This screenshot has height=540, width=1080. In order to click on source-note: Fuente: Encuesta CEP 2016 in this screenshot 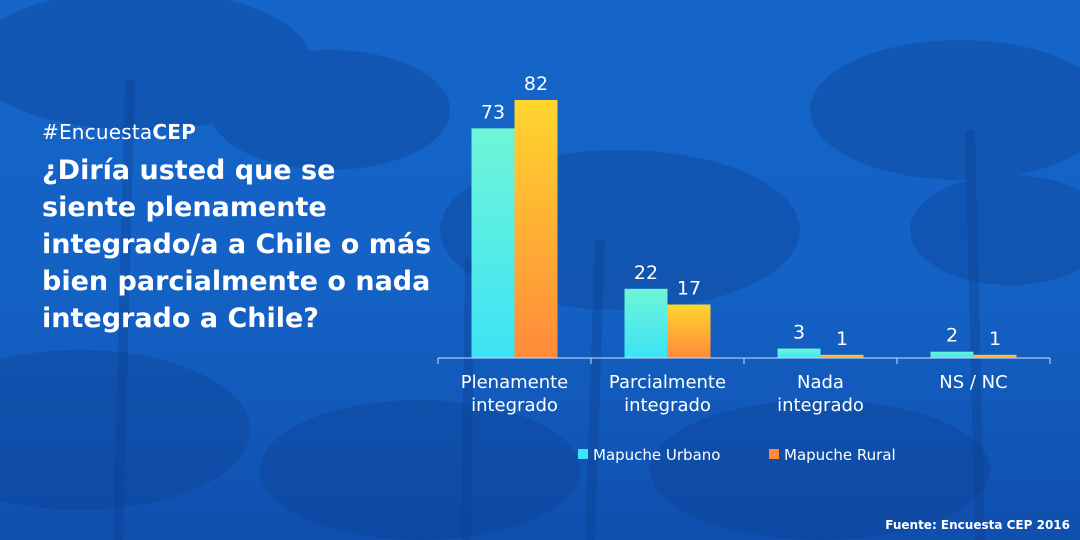, I will do `click(977, 525)`.